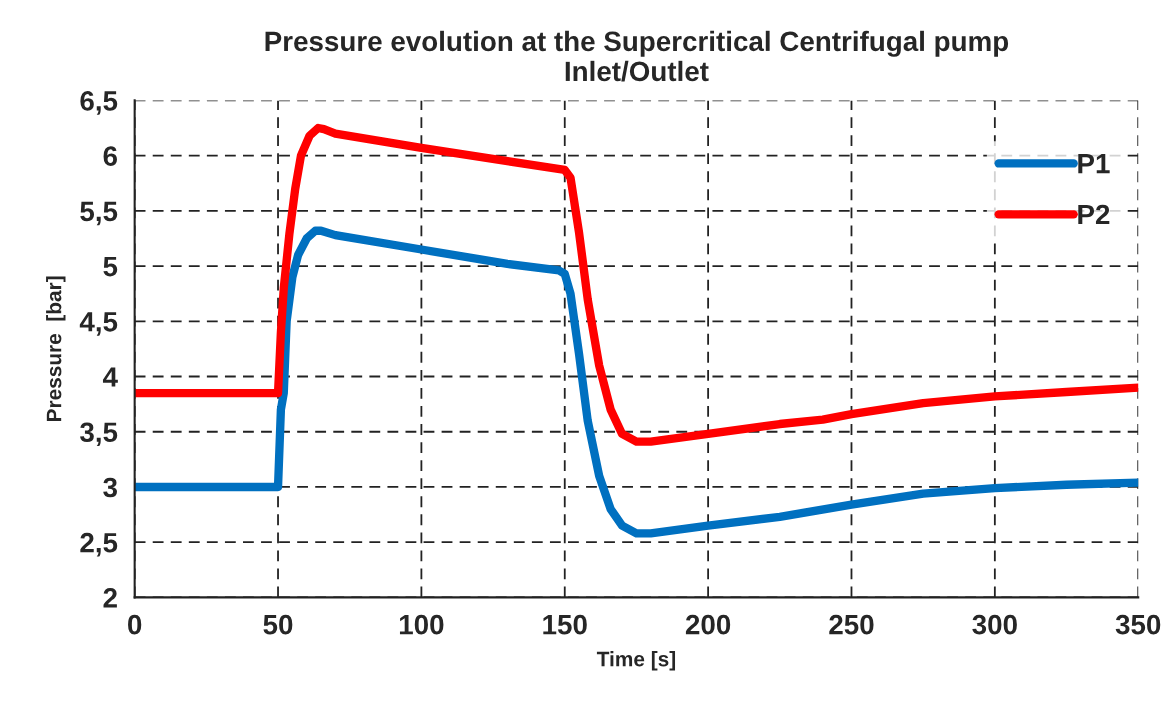  I want to click on y-tick-label: 4, so click(110, 377).